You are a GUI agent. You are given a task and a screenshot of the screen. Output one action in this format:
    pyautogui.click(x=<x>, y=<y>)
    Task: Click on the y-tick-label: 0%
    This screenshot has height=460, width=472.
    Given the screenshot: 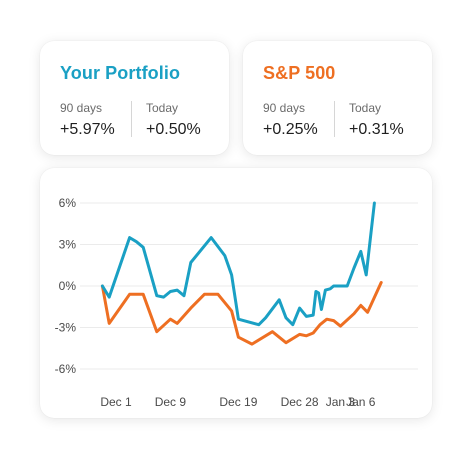 What is the action you would take?
    pyautogui.click(x=68, y=286)
    